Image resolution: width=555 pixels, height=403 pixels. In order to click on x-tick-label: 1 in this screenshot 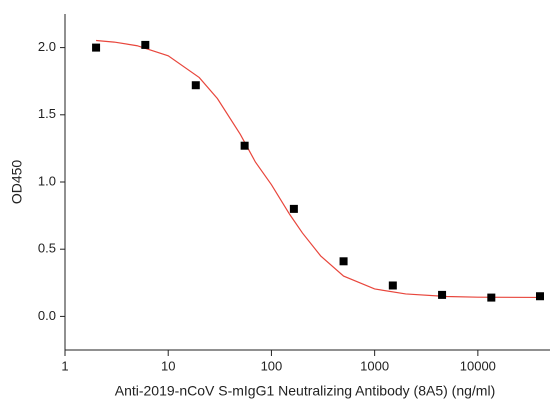, I will do `click(64, 365)`.